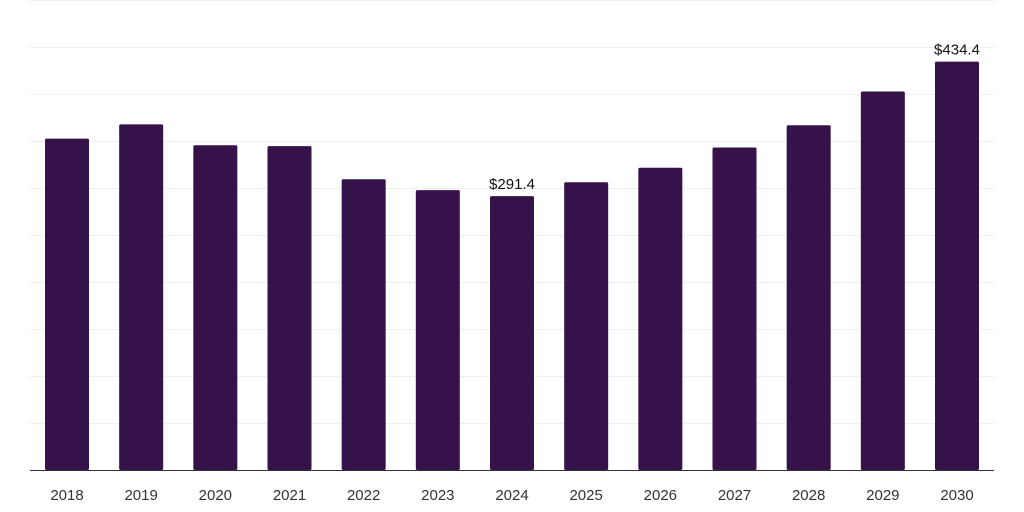 This screenshot has width=1024, height=512. Describe the element at coordinates (734, 495) in the screenshot. I see `x-tick-label-2027: 2027` at that location.